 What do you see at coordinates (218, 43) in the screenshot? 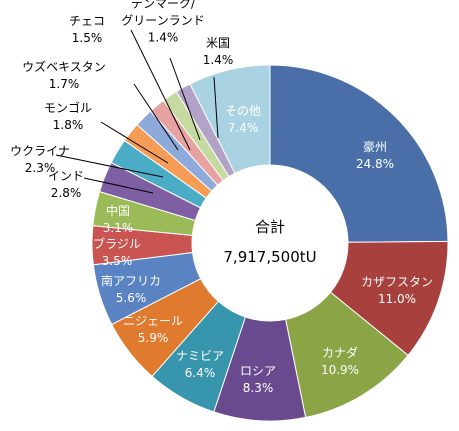
I see `slice-label-米国-0: 米国` at bounding box center [218, 43].